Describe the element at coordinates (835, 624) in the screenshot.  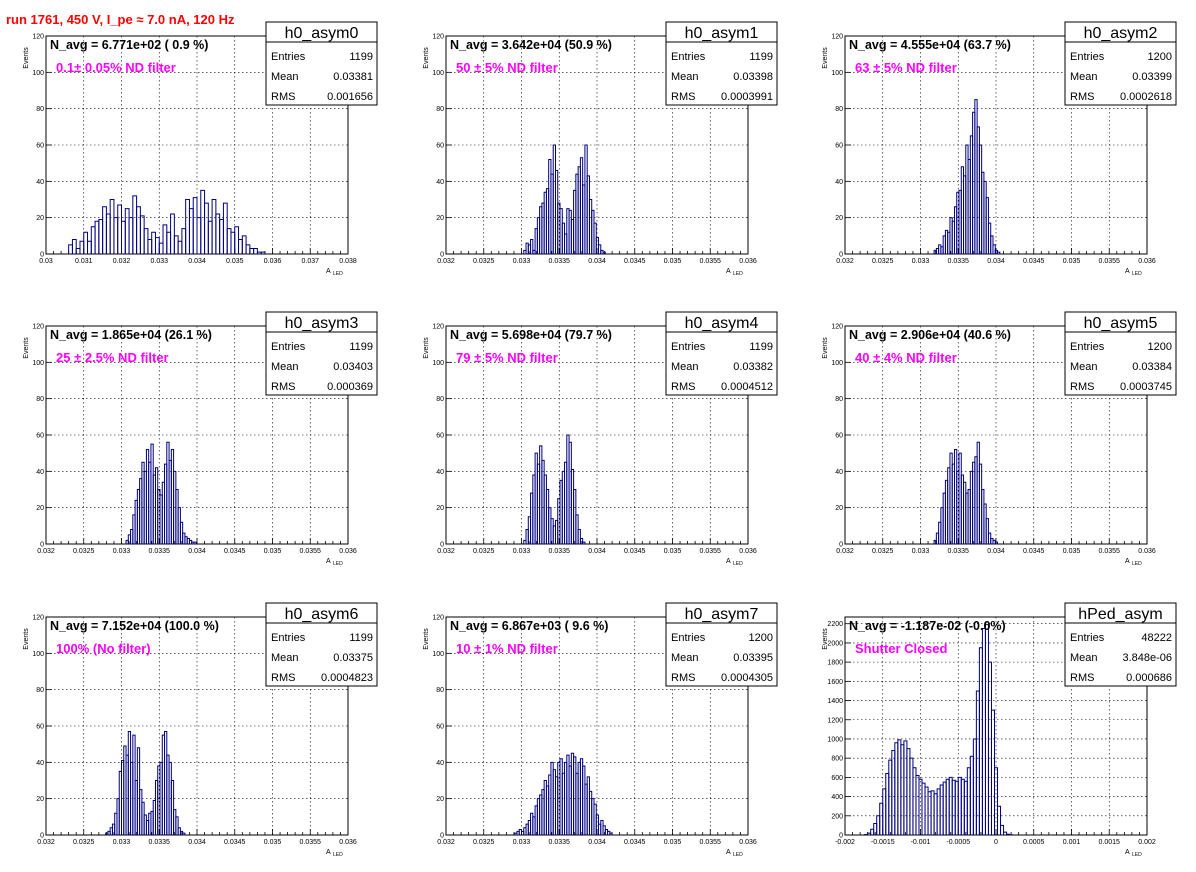
I see `y-tick-label: 2200` at that location.